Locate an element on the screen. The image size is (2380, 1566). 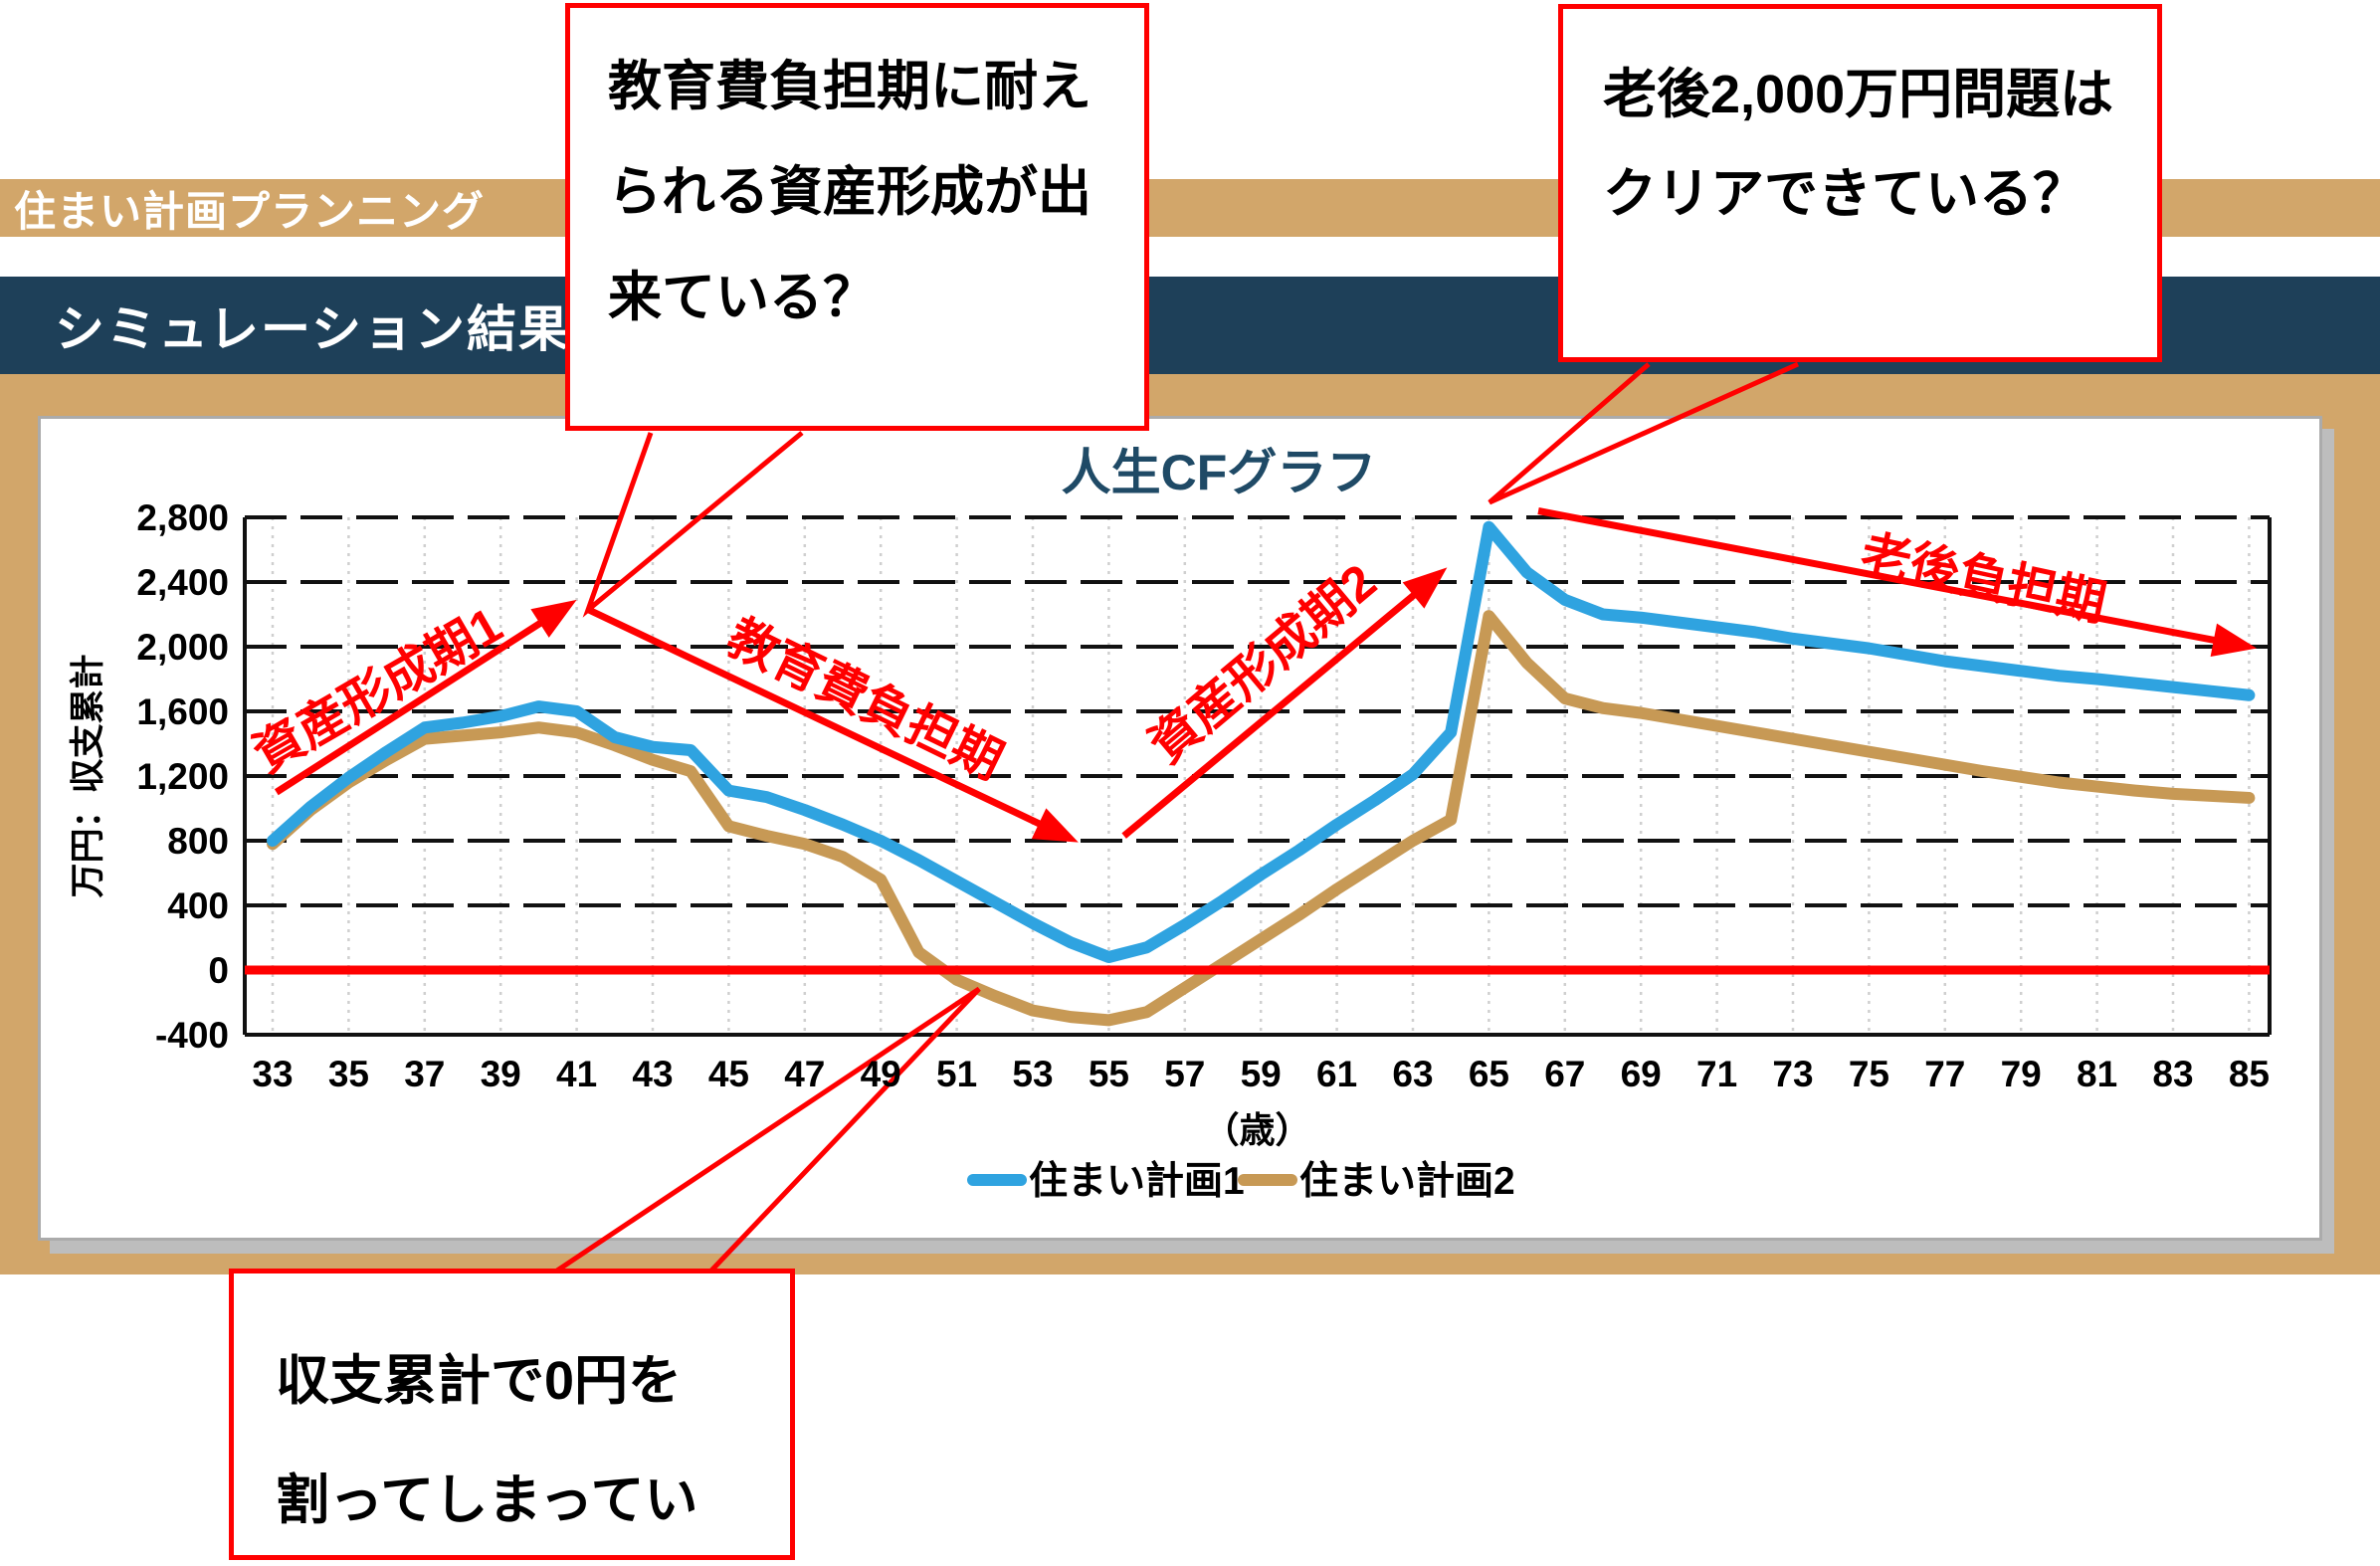
x-tick-label: 45 is located at coordinates (728, 1074).